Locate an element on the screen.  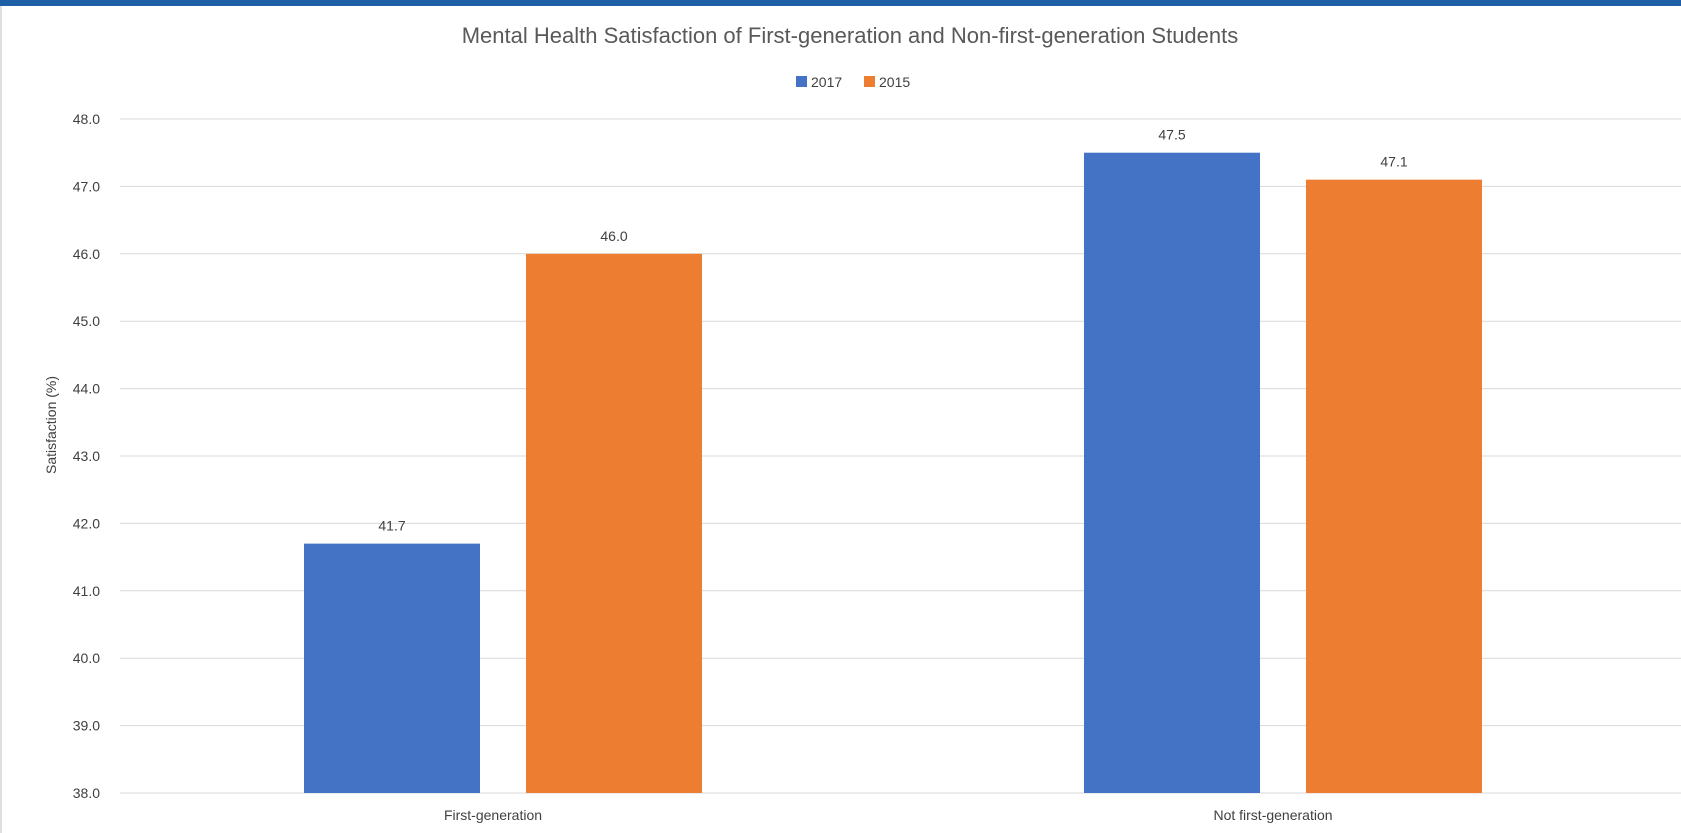
y-tick-label: 42.0 is located at coordinates (86, 523).